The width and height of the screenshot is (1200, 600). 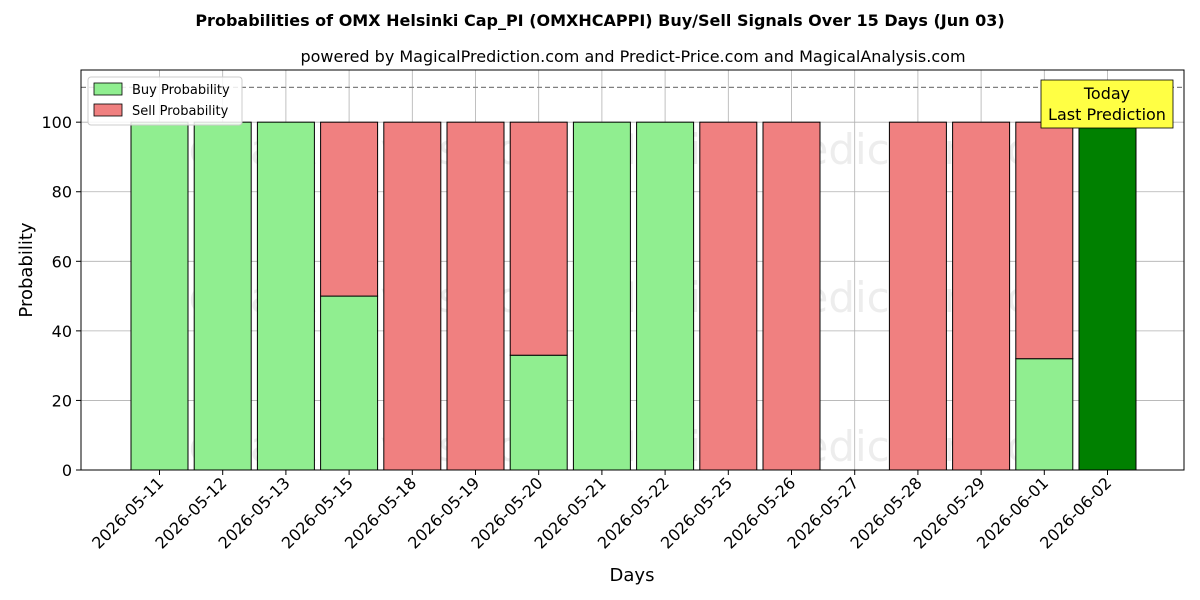 I want to click on legend-swatch-buy, so click(x=108, y=89).